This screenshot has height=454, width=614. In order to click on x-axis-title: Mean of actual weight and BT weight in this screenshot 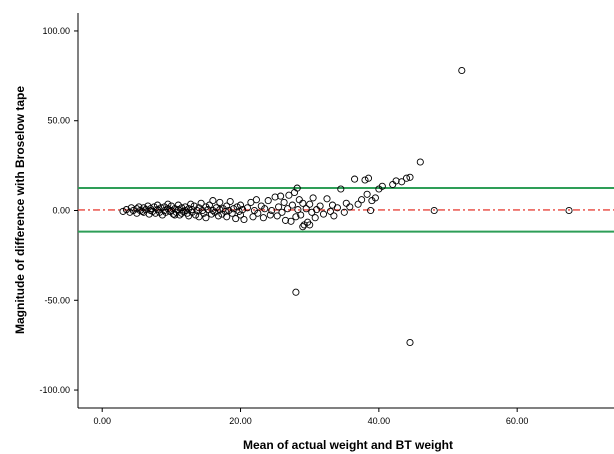, I will do `click(348, 445)`.